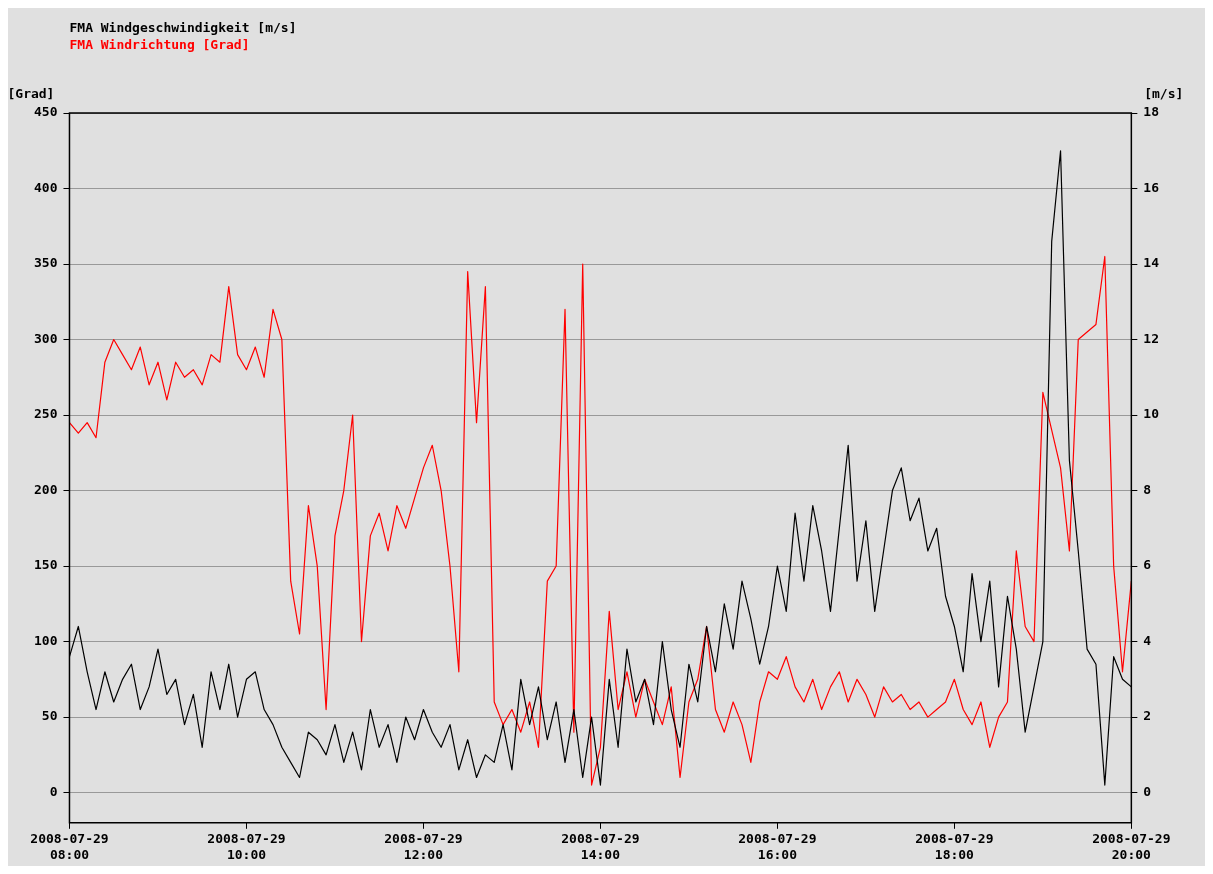  Describe the element at coordinates (1147, 489) in the screenshot. I see `y2-tick-label: 8` at that location.